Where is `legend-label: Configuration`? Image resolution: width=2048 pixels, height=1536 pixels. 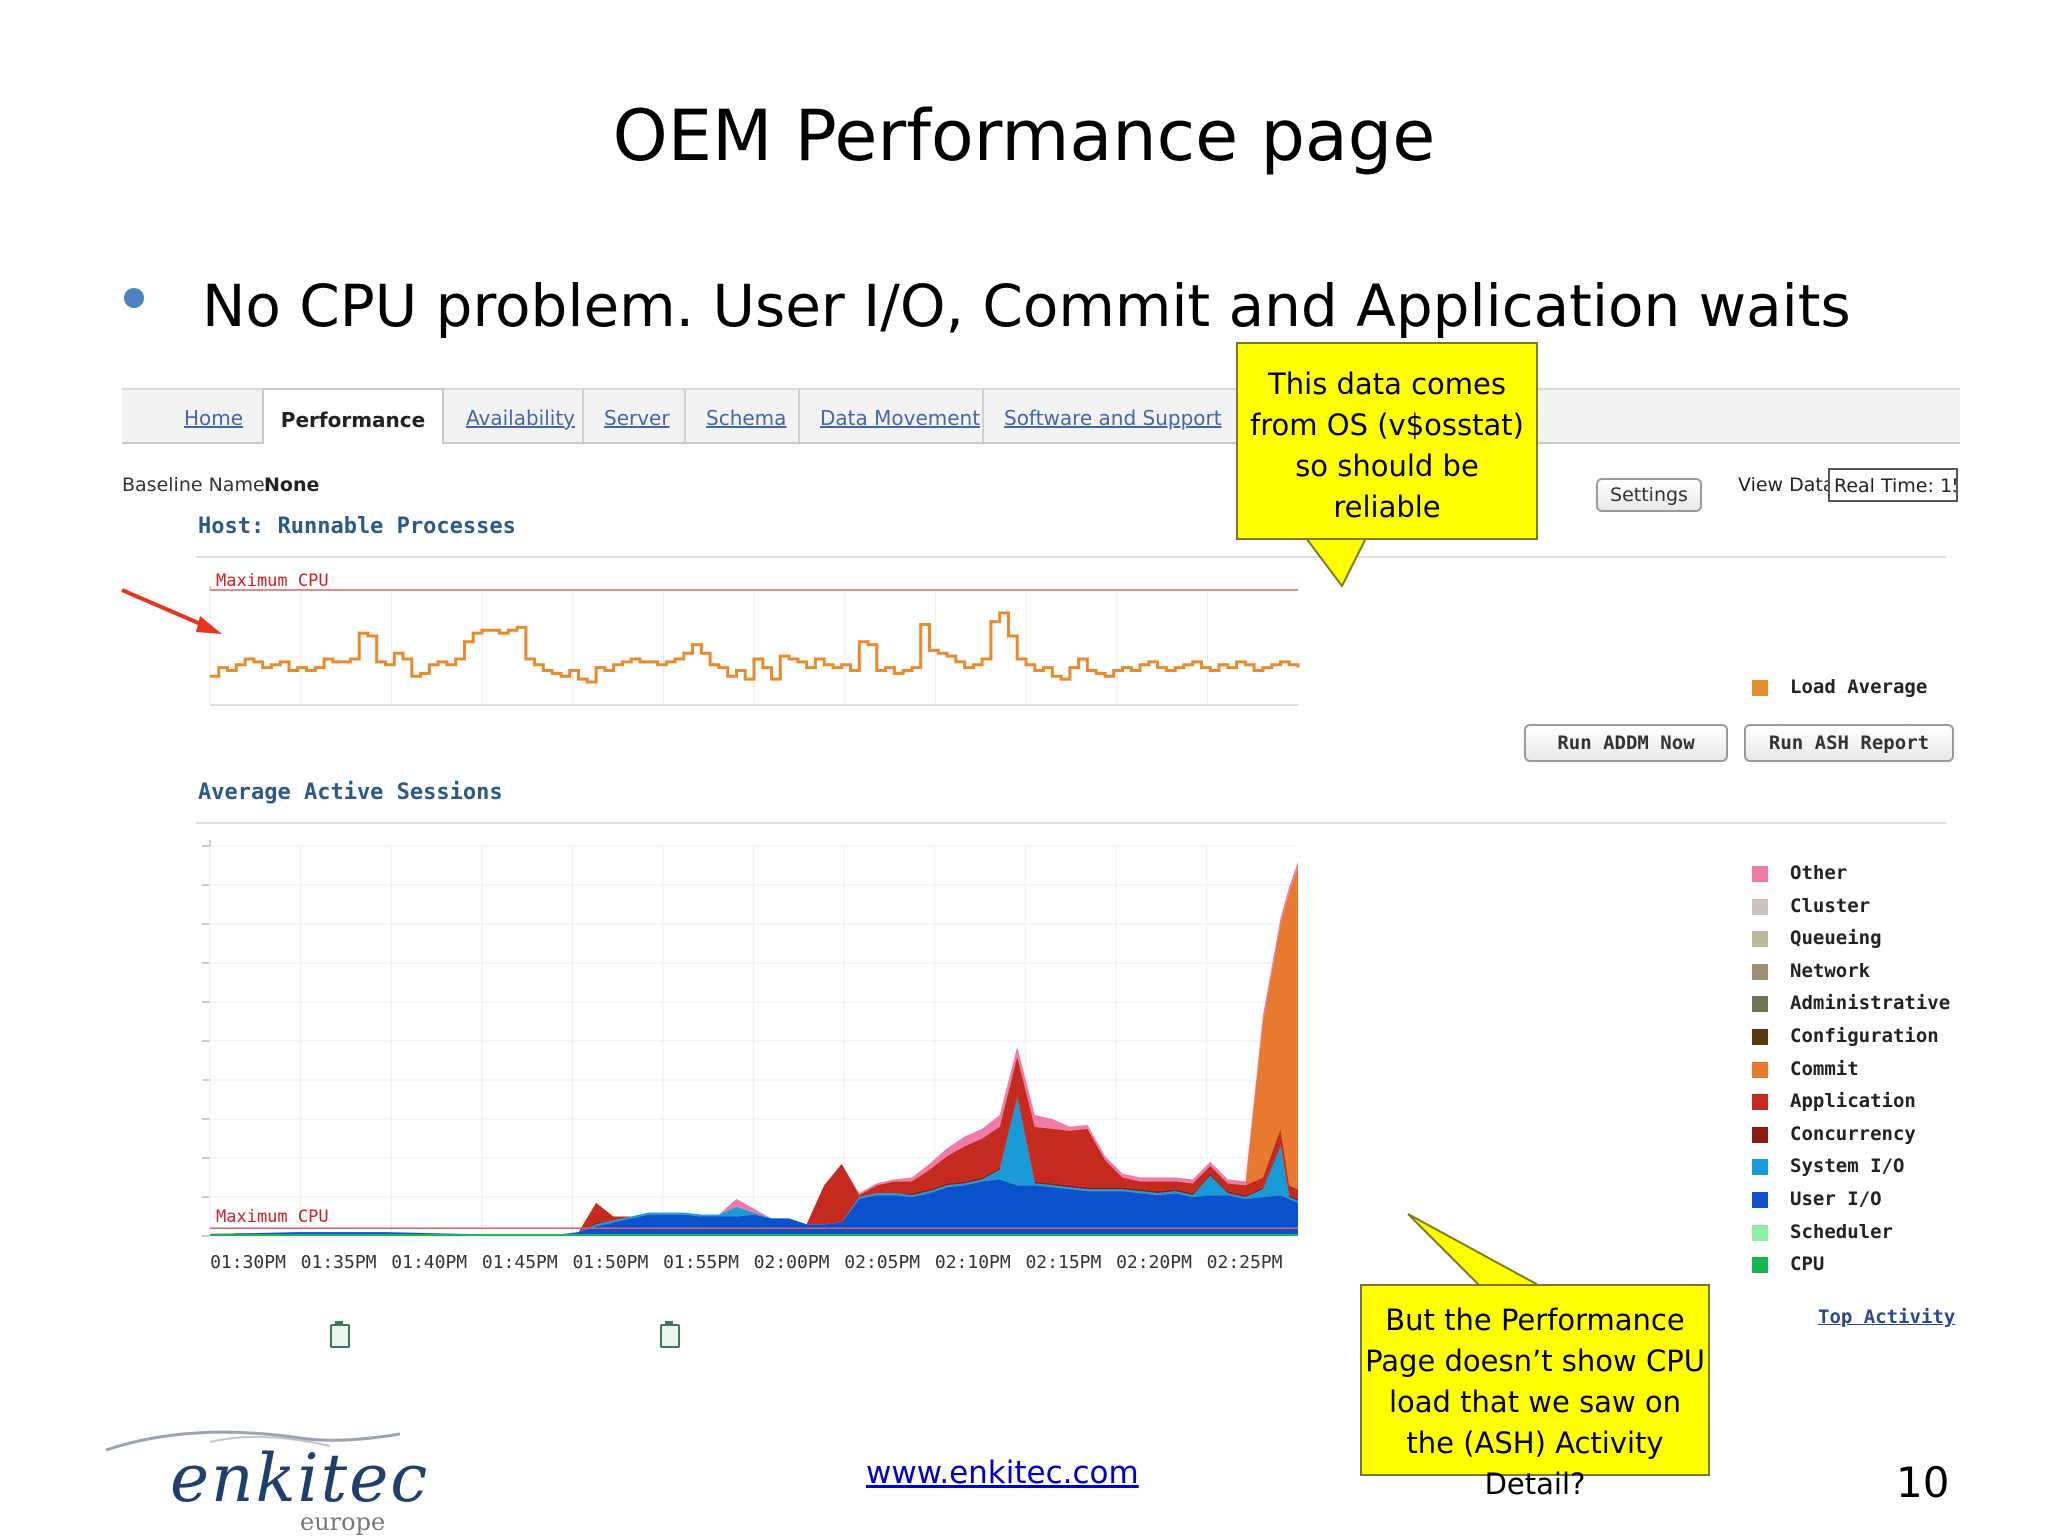 legend-label: Configuration is located at coordinates (1864, 1036).